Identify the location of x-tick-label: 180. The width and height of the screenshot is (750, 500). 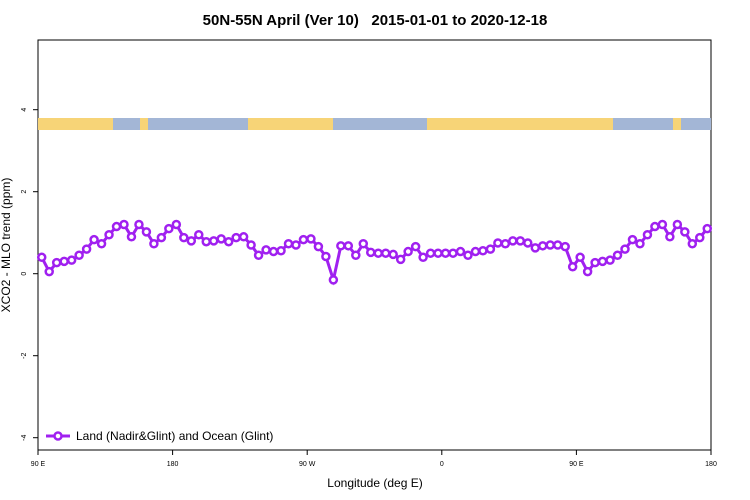
(173, 464).